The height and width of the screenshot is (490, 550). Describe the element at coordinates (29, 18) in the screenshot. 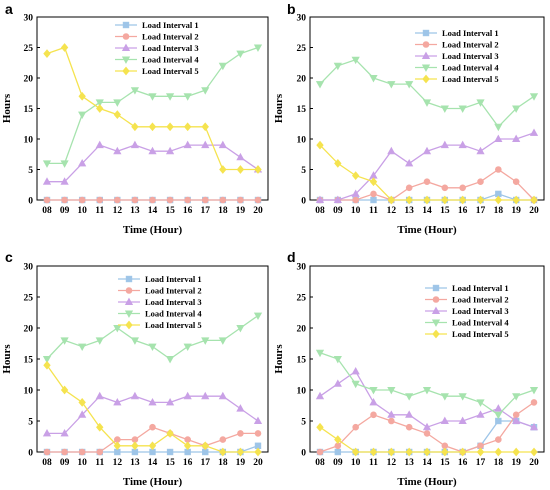

I see `y-tick-label: 30` at that location.